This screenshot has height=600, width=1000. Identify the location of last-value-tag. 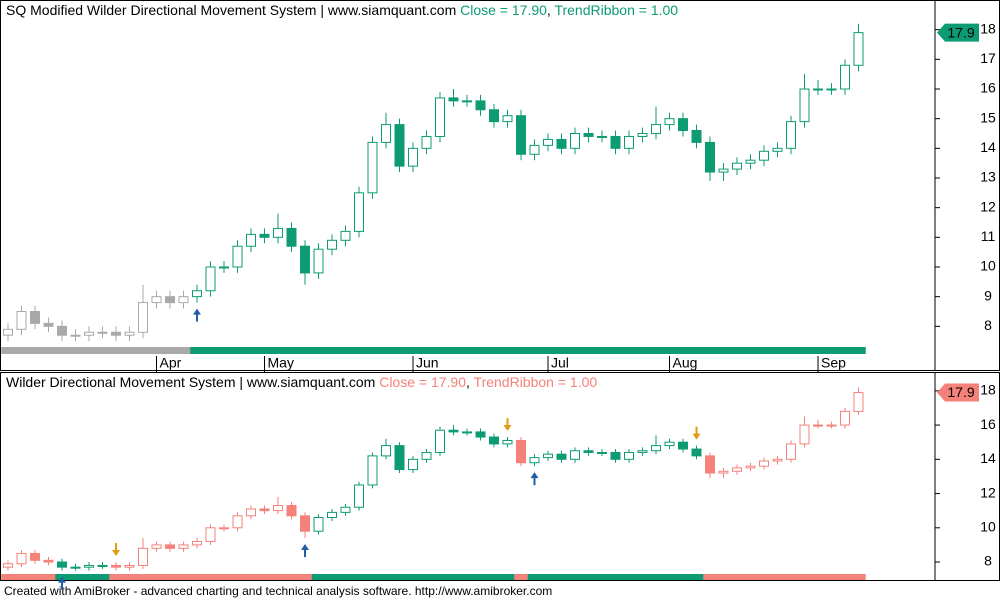
(958, 392).